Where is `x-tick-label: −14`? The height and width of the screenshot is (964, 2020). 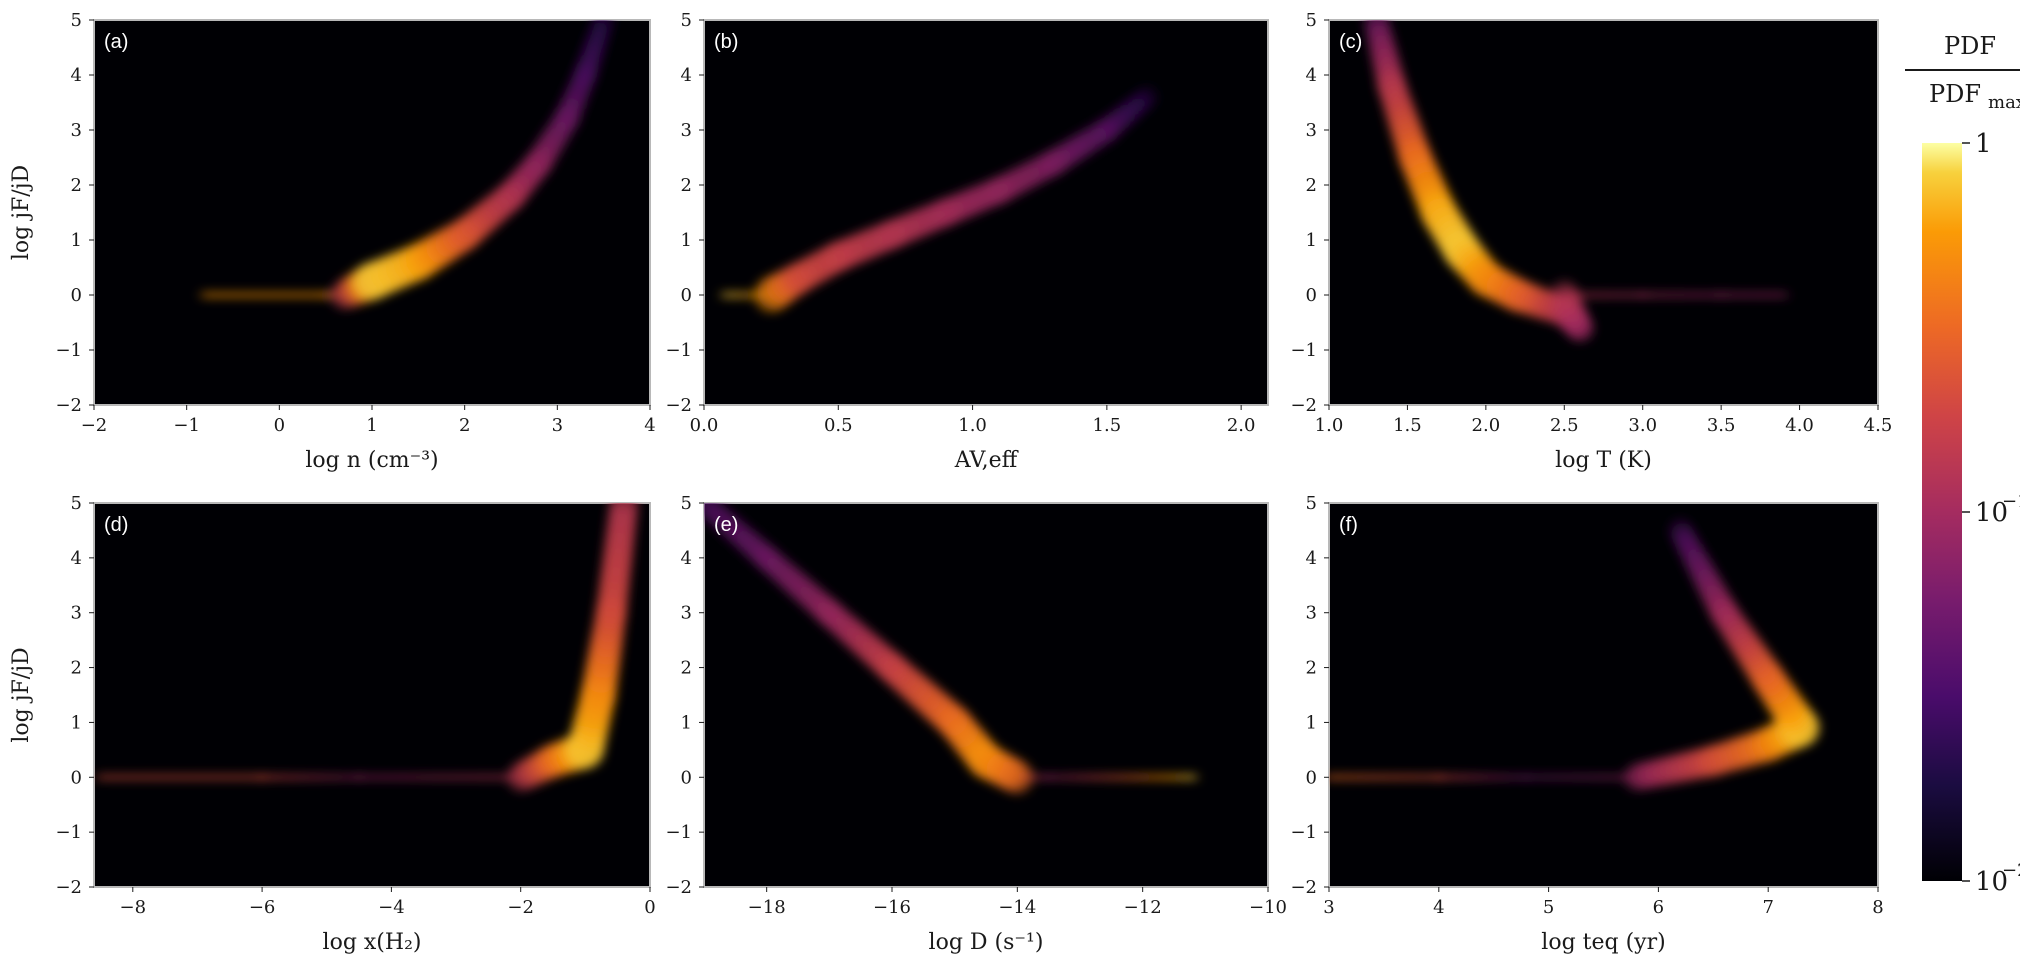 x-tick-label: −14 is located at coordinates (1017, 907).